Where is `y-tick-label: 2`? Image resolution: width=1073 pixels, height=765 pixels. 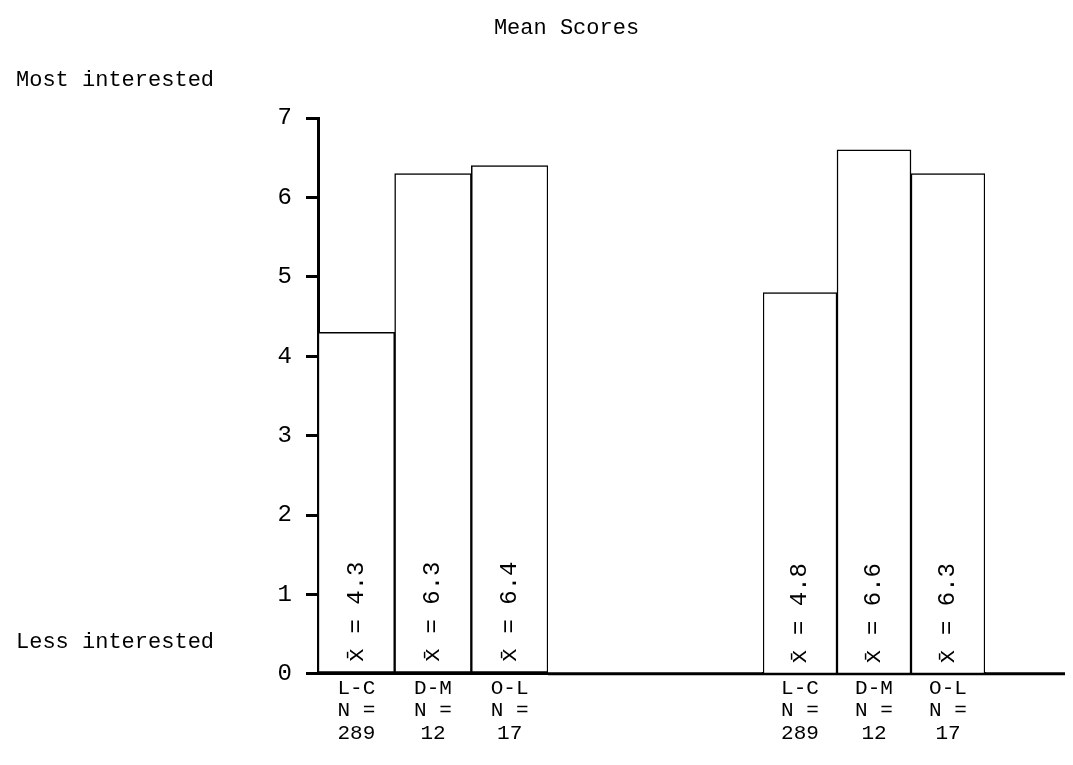 y-tick-label: 2 is located at coordinates (284, 515).